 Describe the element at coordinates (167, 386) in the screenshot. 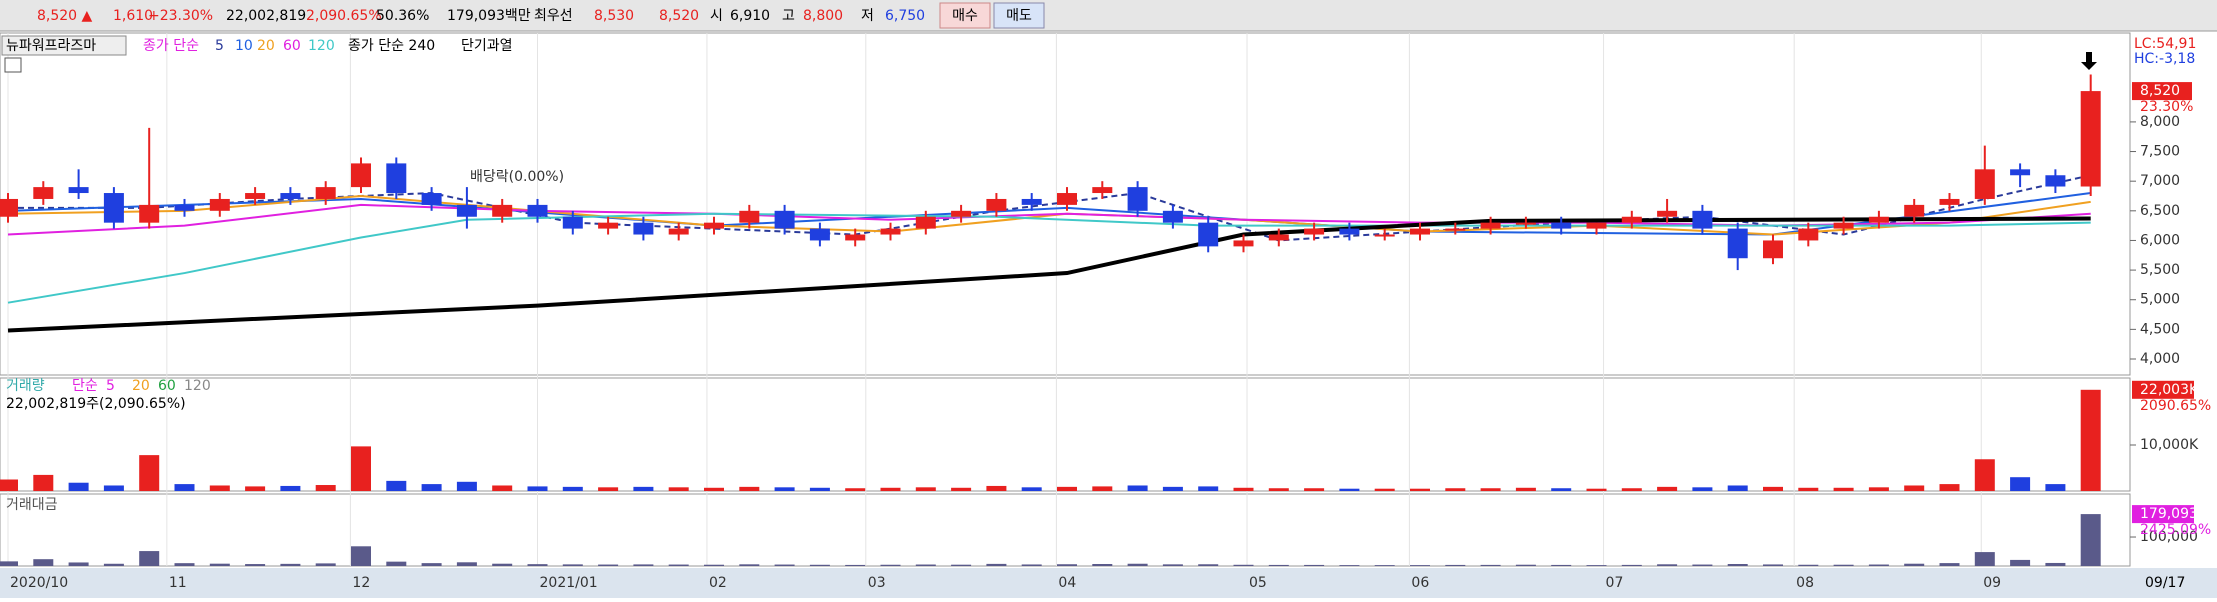

I see `legend-item: 60` at that location.